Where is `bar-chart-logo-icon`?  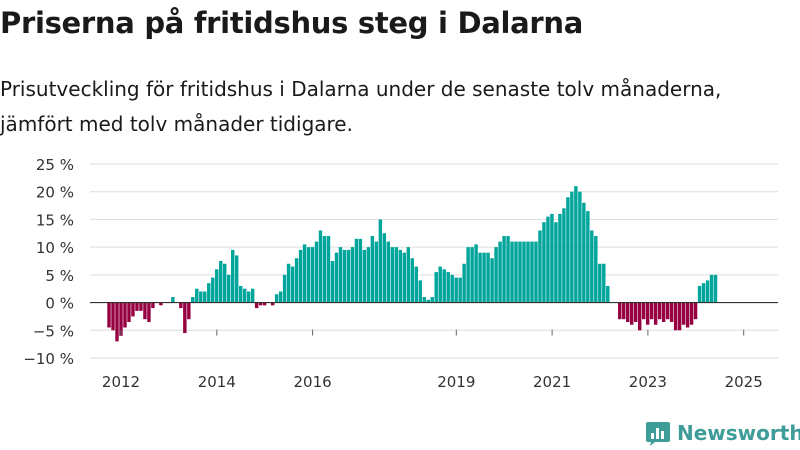 bar-chart-logo-icon is located at coordinates (658, 434).